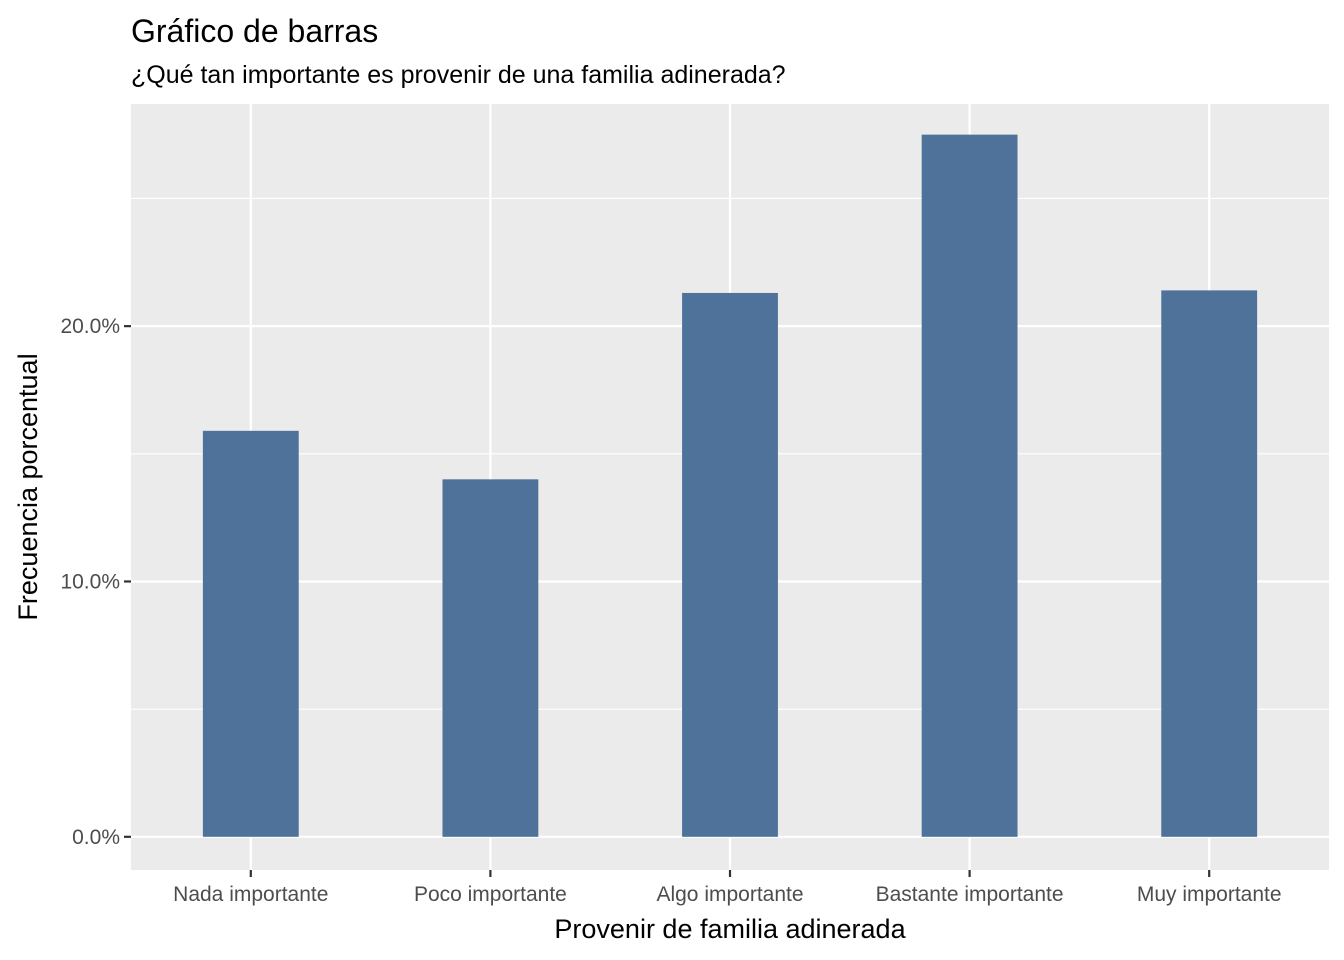 Image resolution: width=1344 pixels, height=960 pixels. Describe the element at coordinates (90, 581) in the screenshot. I see `y-tick-label-1: 10.0%` at that location.